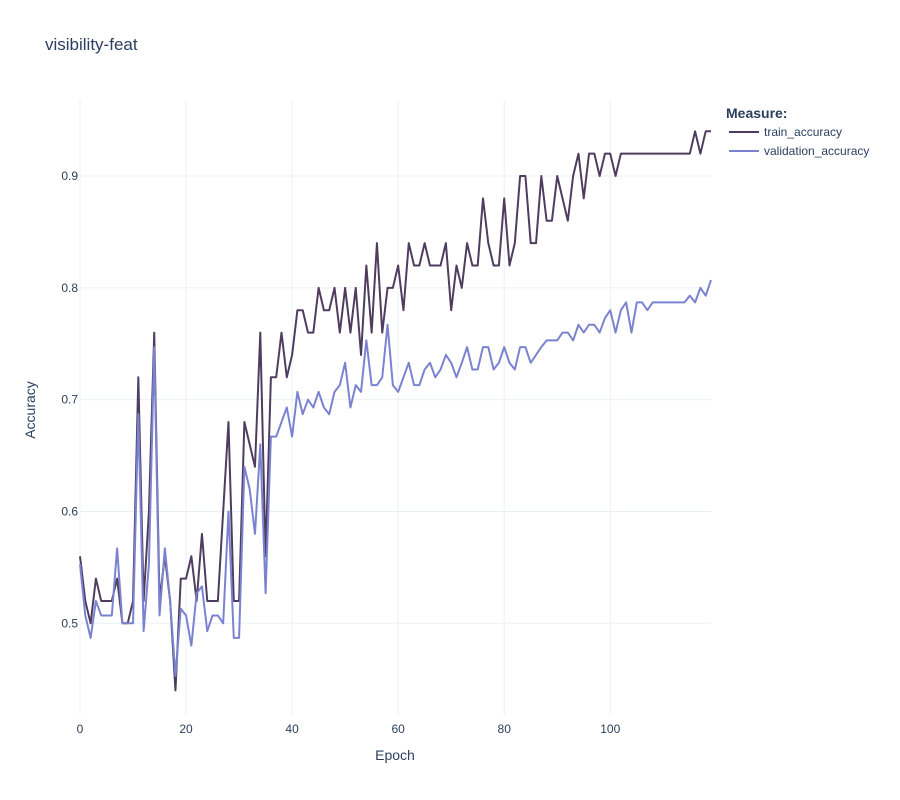 This screenshot has height=800, width=900. I want to click on y-axis-title: Accuracy, so click(30, 410).